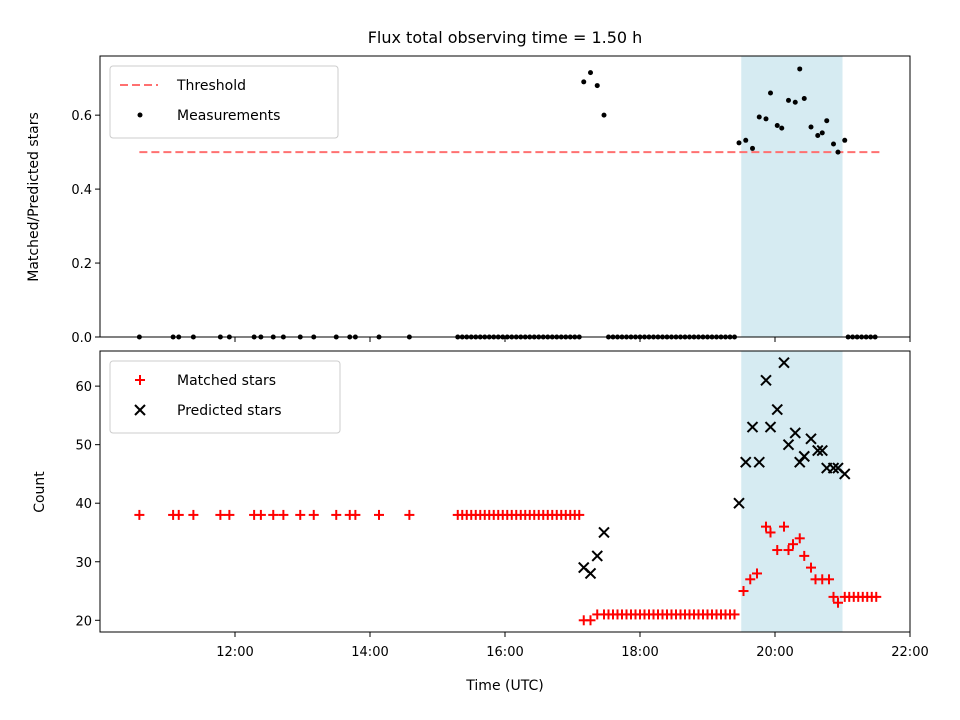 Image resolution: width=960 pixels, height=720 pixels. I want to click on chart-title: Flux total observing time = 1.50 h, so click(505, 37).